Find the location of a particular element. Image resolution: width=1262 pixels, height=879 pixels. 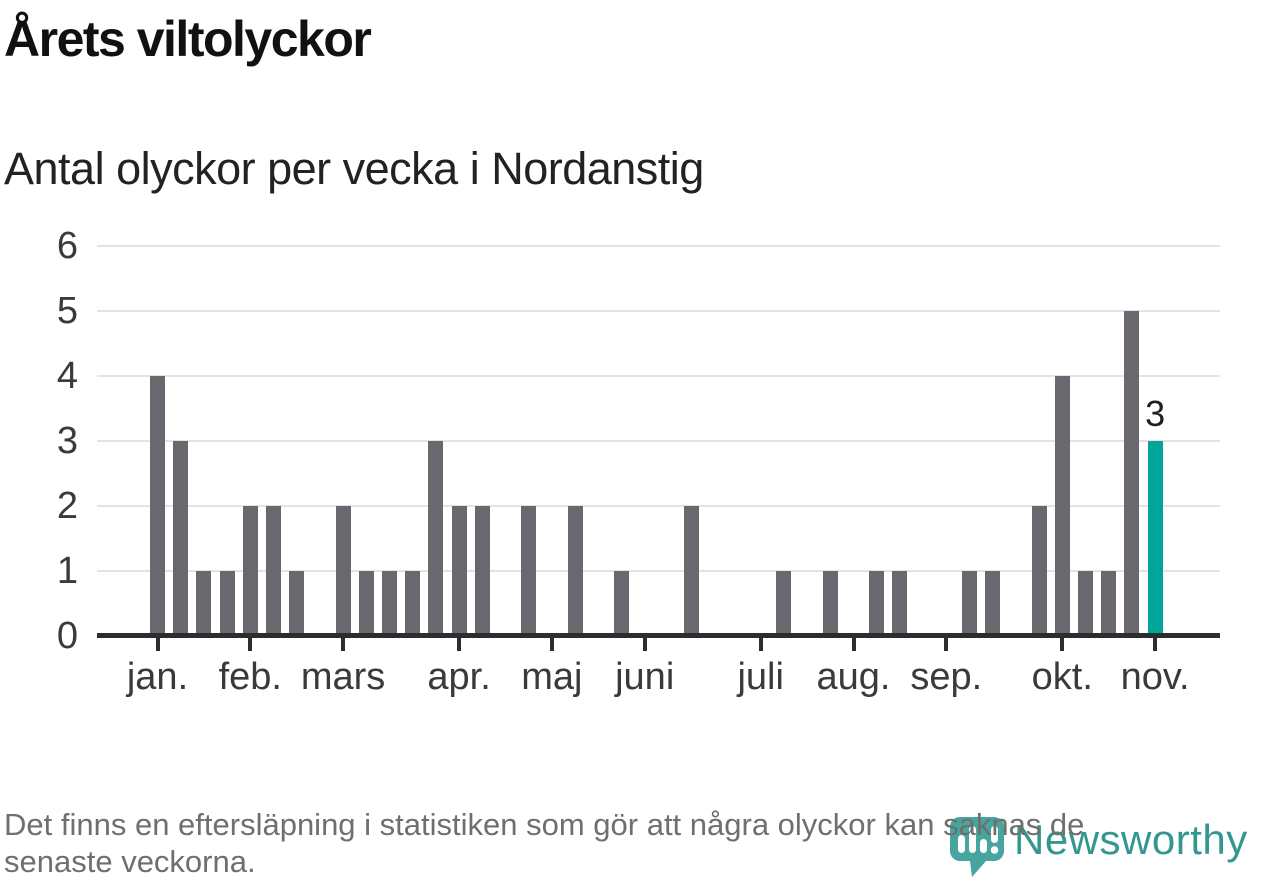

chart-subtitle: Antal olyckor per vecka i Nordanstig is located at coordinates (354, 168).